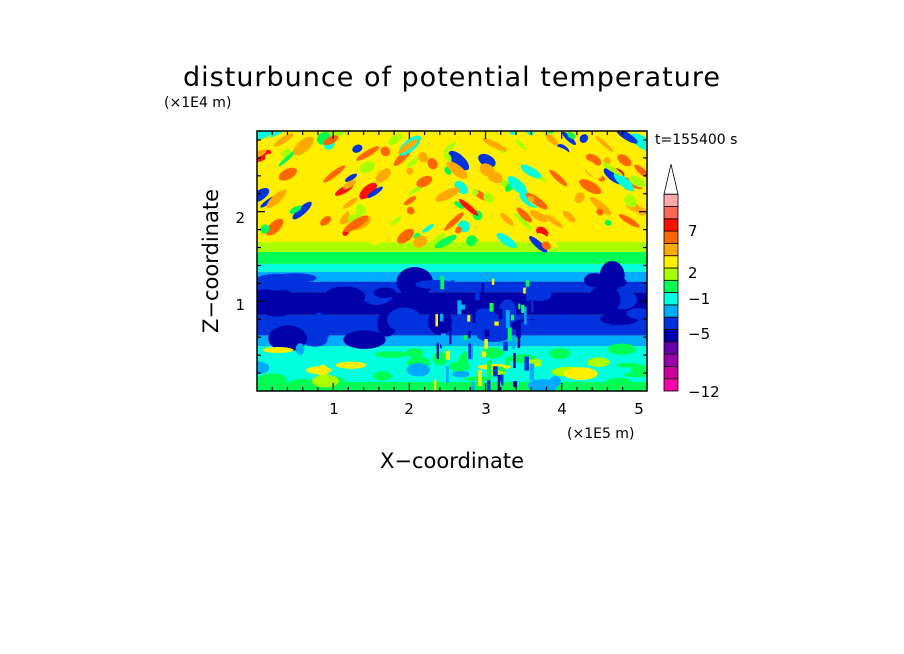 The height and width of the screenshot is (654, 904). I want to click on colorbar-extend-arrow, so click(671, 179).